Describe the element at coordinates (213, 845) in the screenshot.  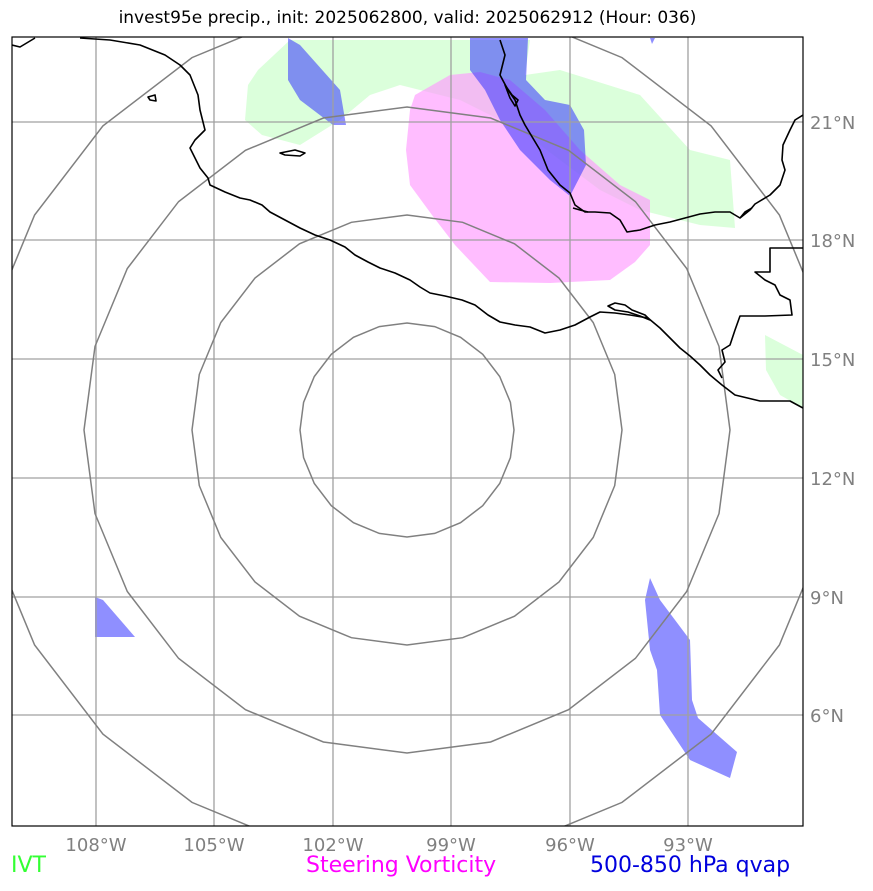
I see `lon-tick: 105°W` at that location.